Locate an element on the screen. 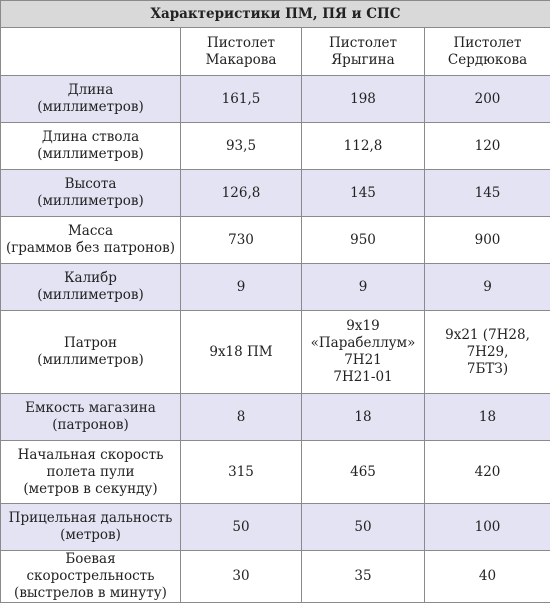  row-value: 465 is located at coordinates (363, 472).